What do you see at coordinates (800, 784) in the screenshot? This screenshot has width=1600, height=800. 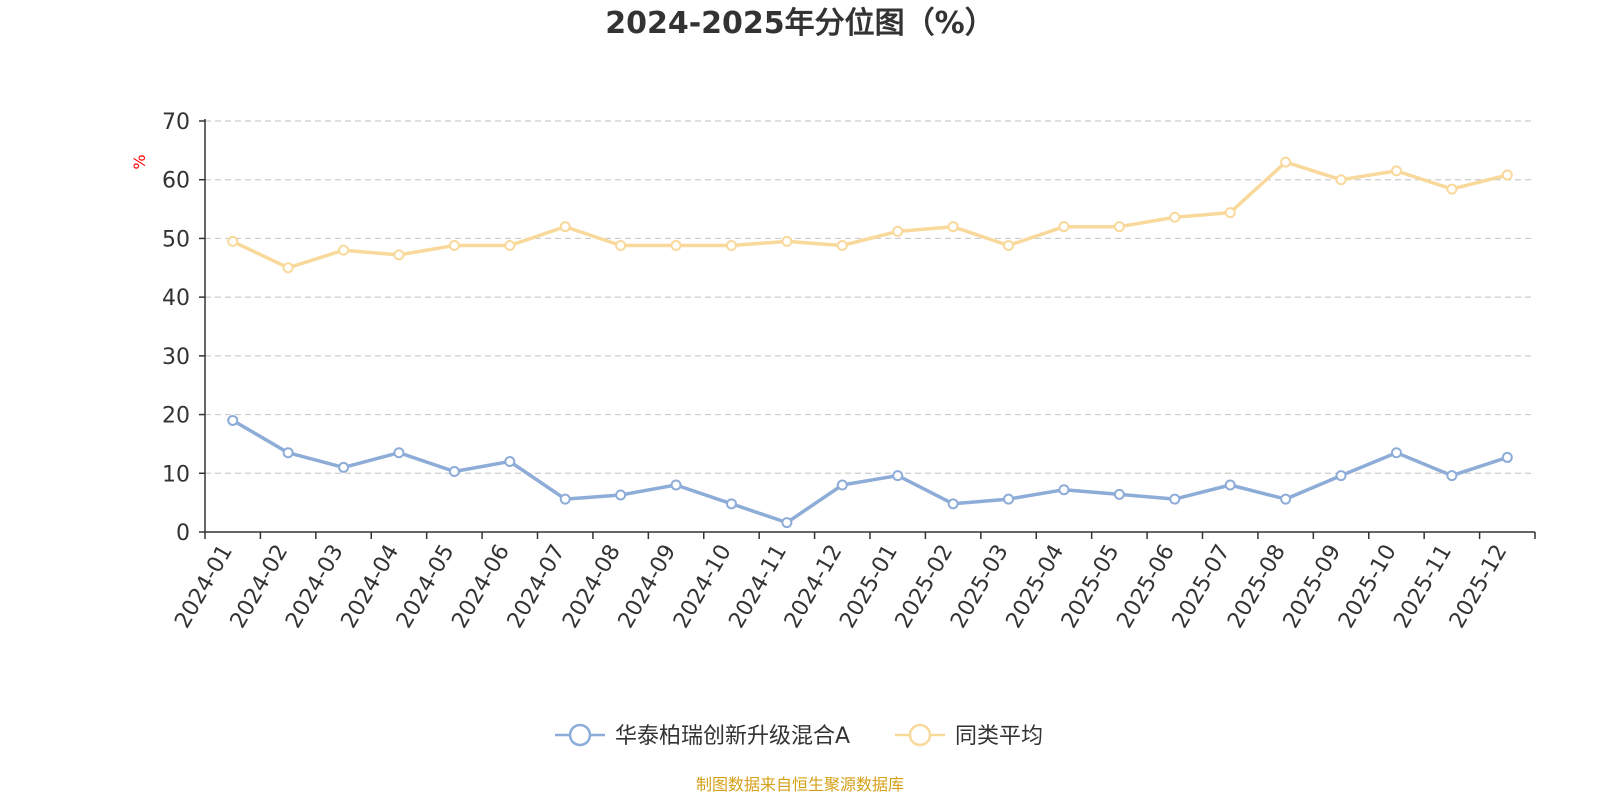 I see `data-source-note: 制图数据来自恒生聚源数据库` at bounding box center [800, 784].